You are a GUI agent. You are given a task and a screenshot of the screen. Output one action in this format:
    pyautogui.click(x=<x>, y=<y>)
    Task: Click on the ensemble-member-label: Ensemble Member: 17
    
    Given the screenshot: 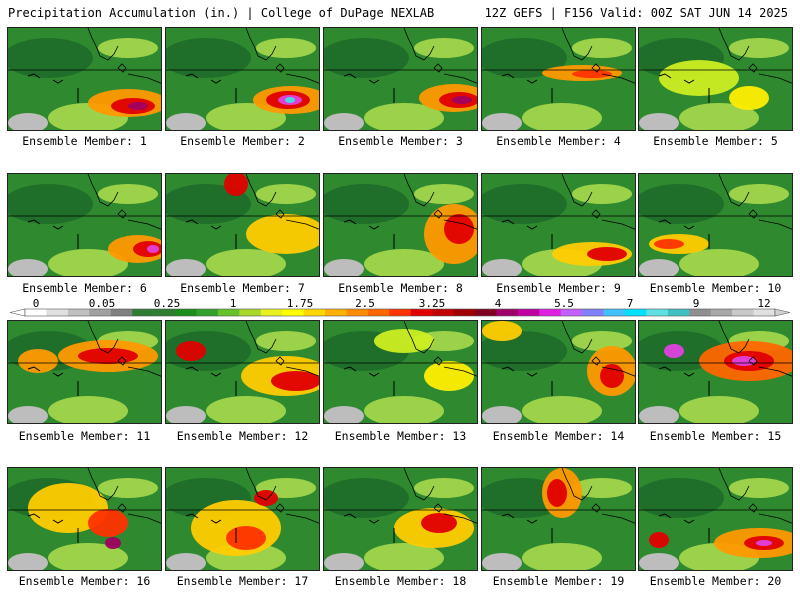 What is the action you would take?
    pyautogui.click(x=242, y=581)
    